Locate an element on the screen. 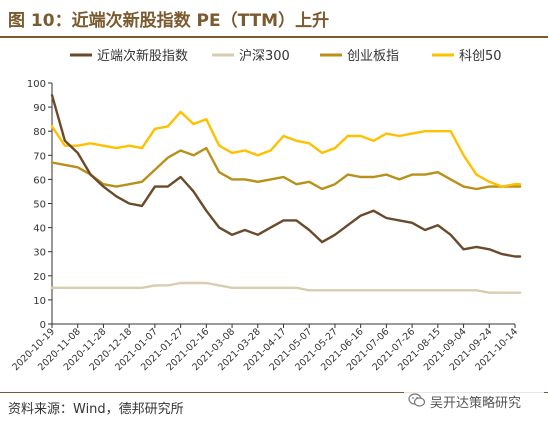  watermark: 吴开达策略研究 is located at coordinates (474, 400).